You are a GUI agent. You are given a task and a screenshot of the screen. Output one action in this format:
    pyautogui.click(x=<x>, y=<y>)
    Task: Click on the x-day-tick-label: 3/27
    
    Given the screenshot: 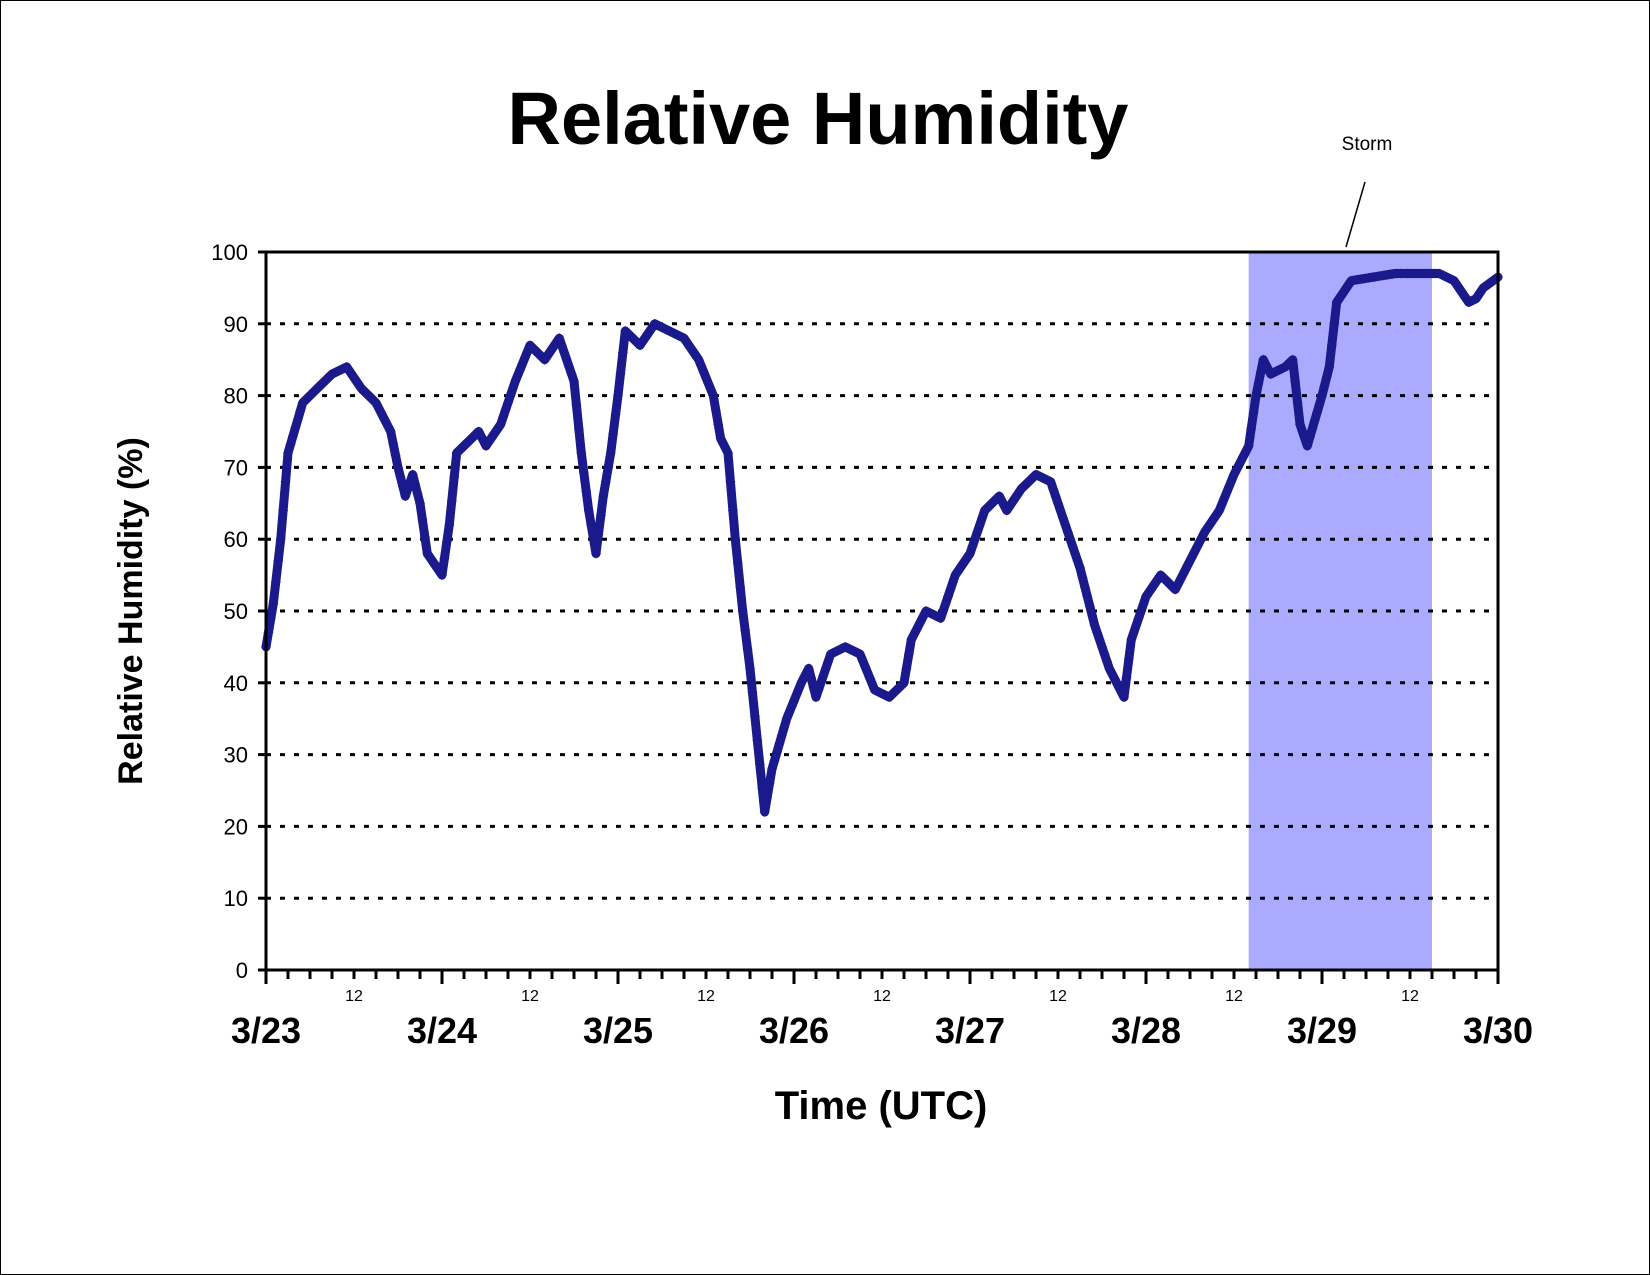 What is the action you would take?
    pyautogui.click(x=970, y=1030)
    